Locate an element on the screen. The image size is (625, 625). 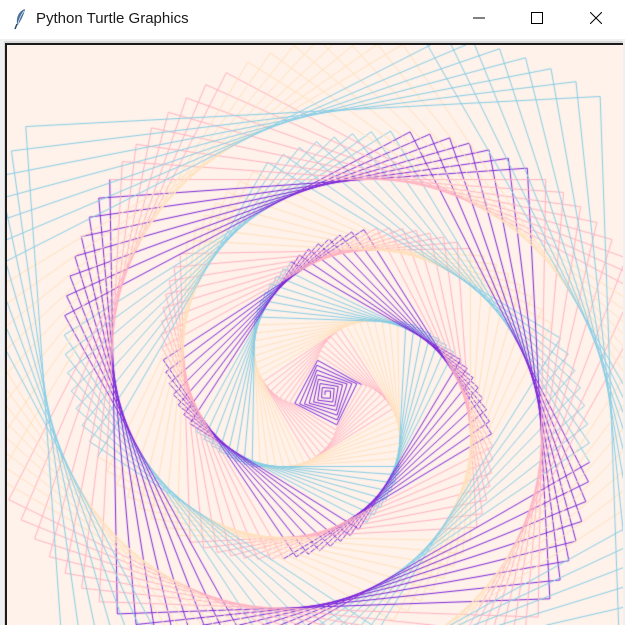
maximize-button is located at coordinates (537, 19).